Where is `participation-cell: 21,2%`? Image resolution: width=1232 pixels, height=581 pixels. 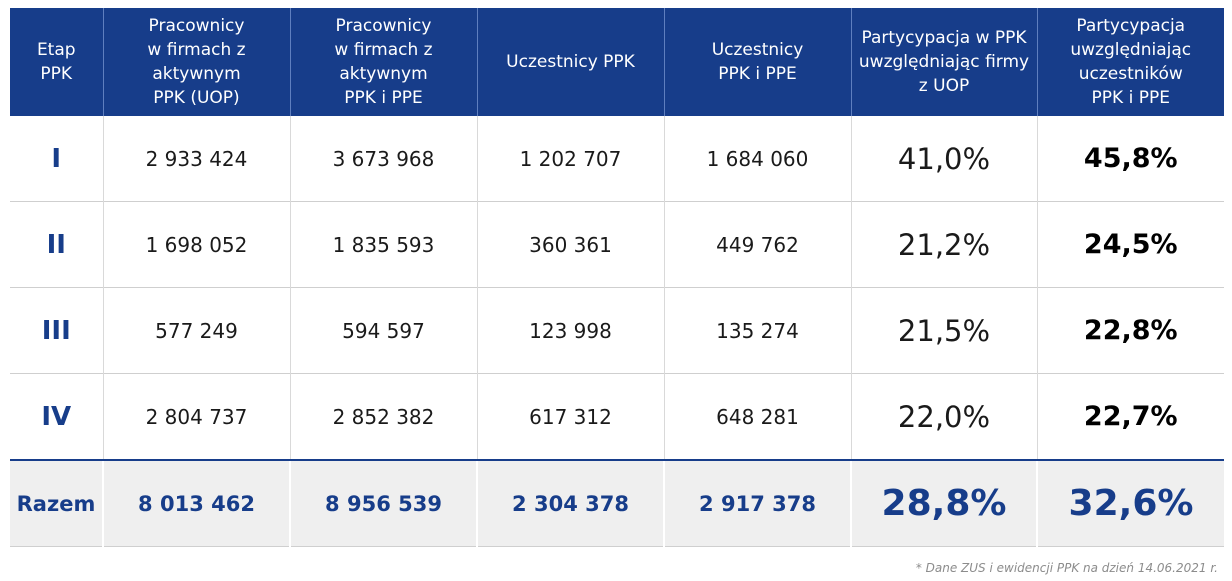
participation-cell: 21,2% is located at coordinates (943, 244).